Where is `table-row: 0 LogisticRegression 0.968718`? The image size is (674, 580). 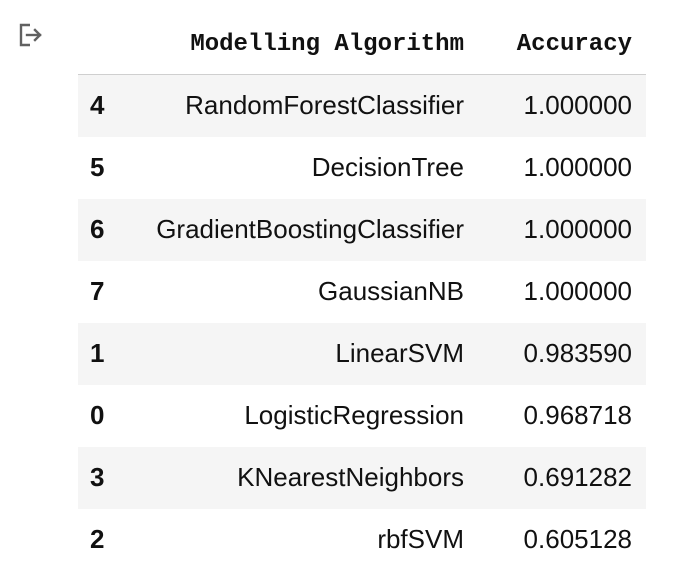
table-row: 0 LogisticRegression 0.968718 is located at coordinates (362, 415).